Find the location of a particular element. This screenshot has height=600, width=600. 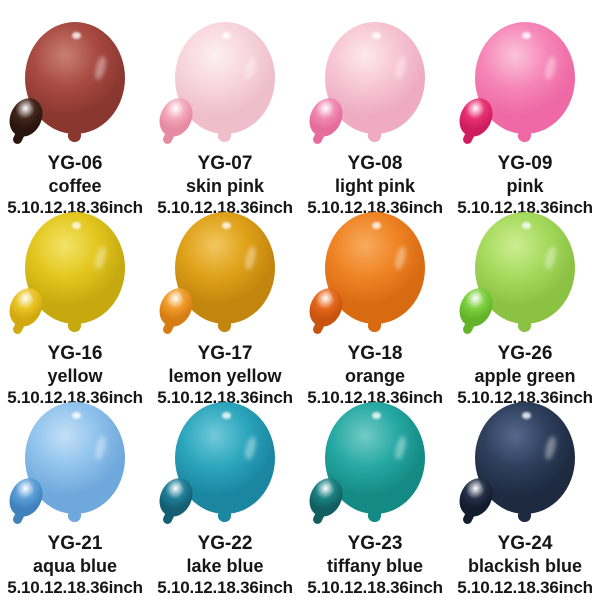

product-code: YG-24 is located at coordinates (525, 543).